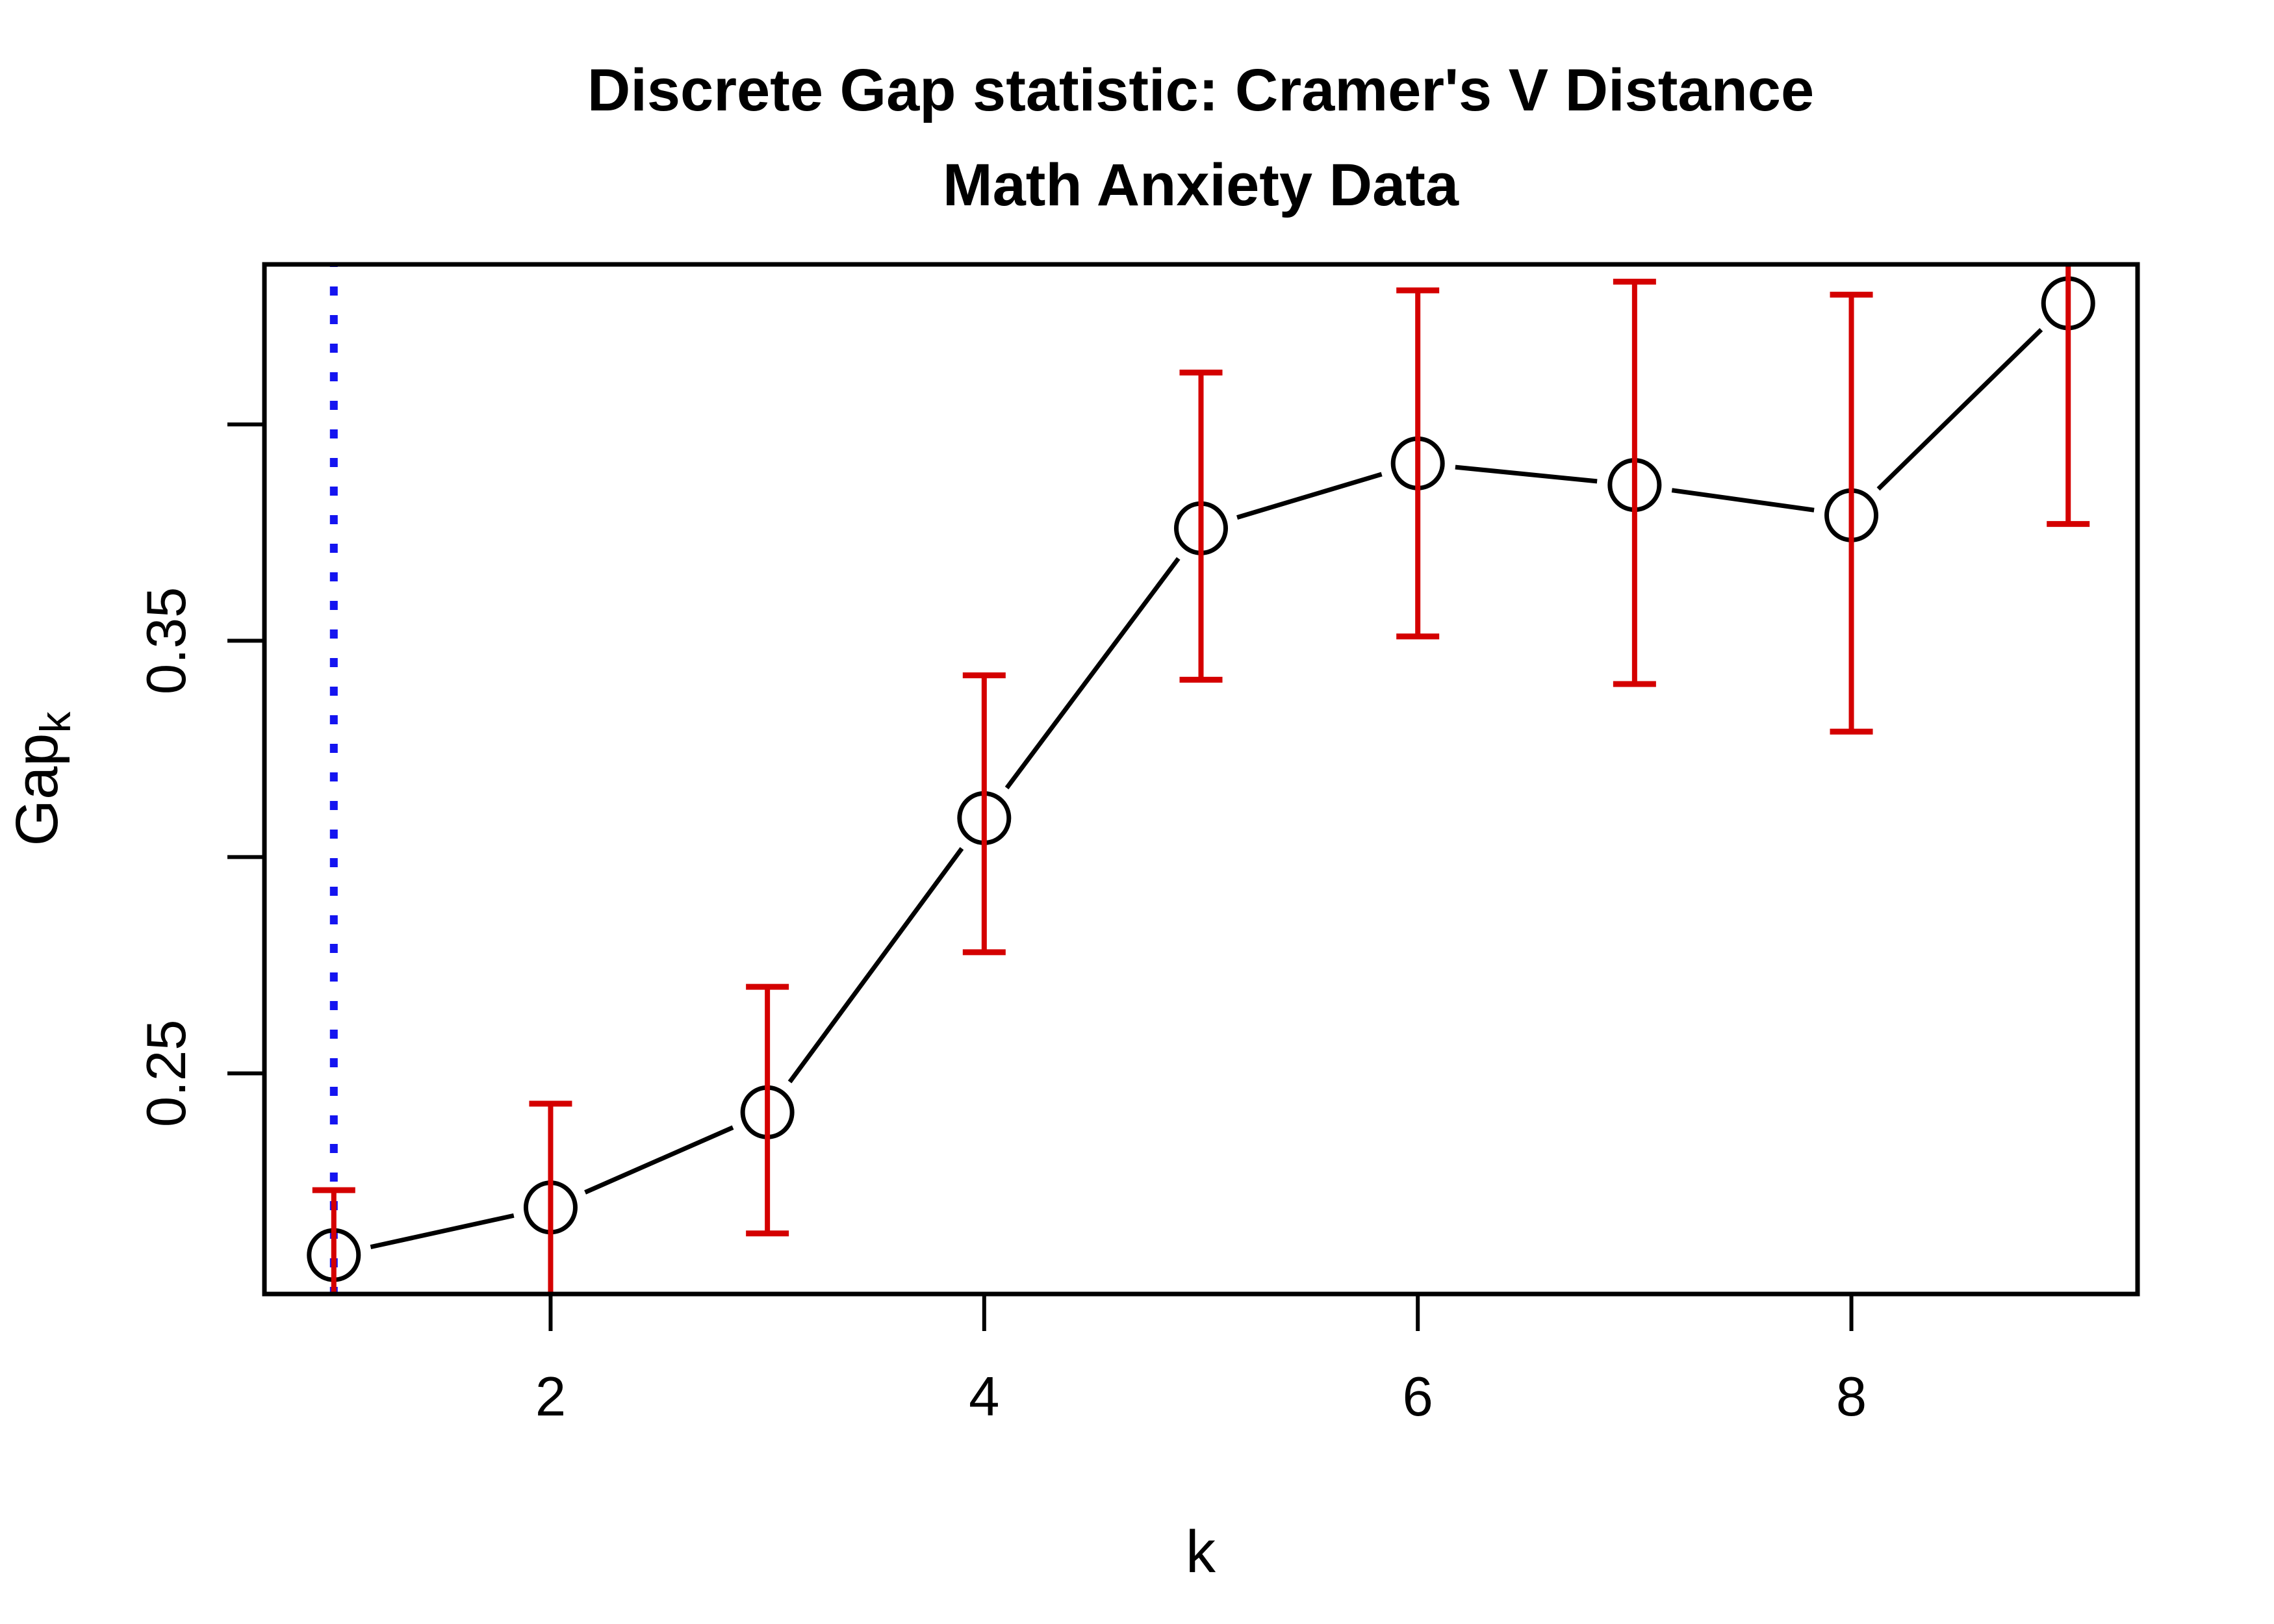 The width and height of the screenshot is (2274, 1624). What do you see at coordinates (37, 789) in the screenshot?
I see `y-axis-label-base: Gap` at bounding box center [37, 789].